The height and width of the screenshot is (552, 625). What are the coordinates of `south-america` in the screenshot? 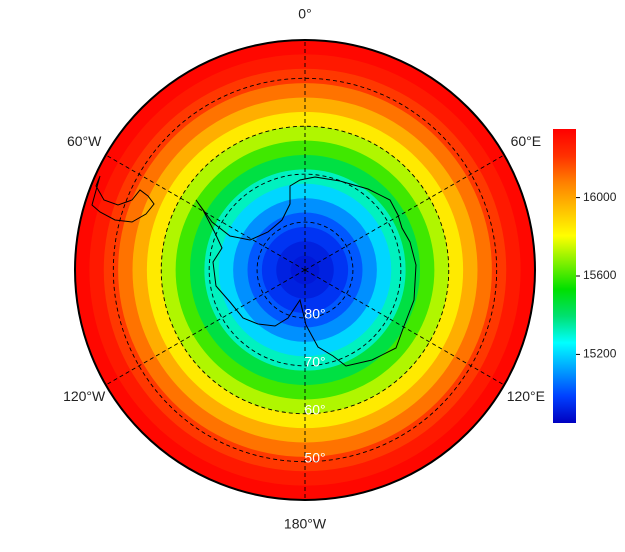 It's located at (123, 199).